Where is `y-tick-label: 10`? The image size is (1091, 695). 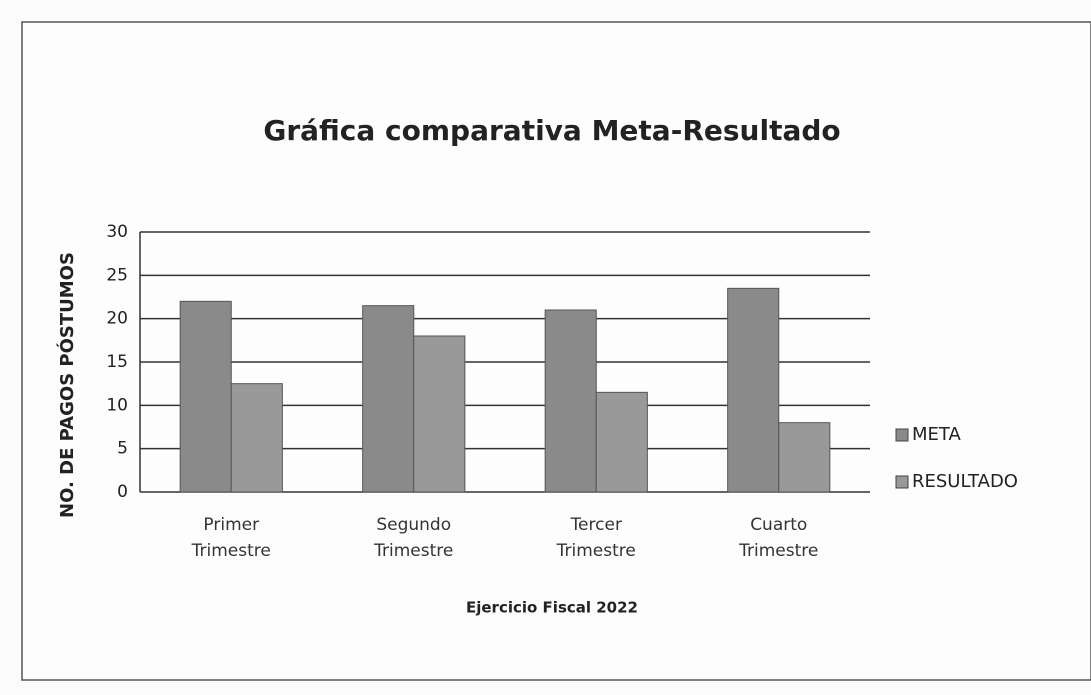 y-tick-label: 10 is located at coordinates (117, 405).